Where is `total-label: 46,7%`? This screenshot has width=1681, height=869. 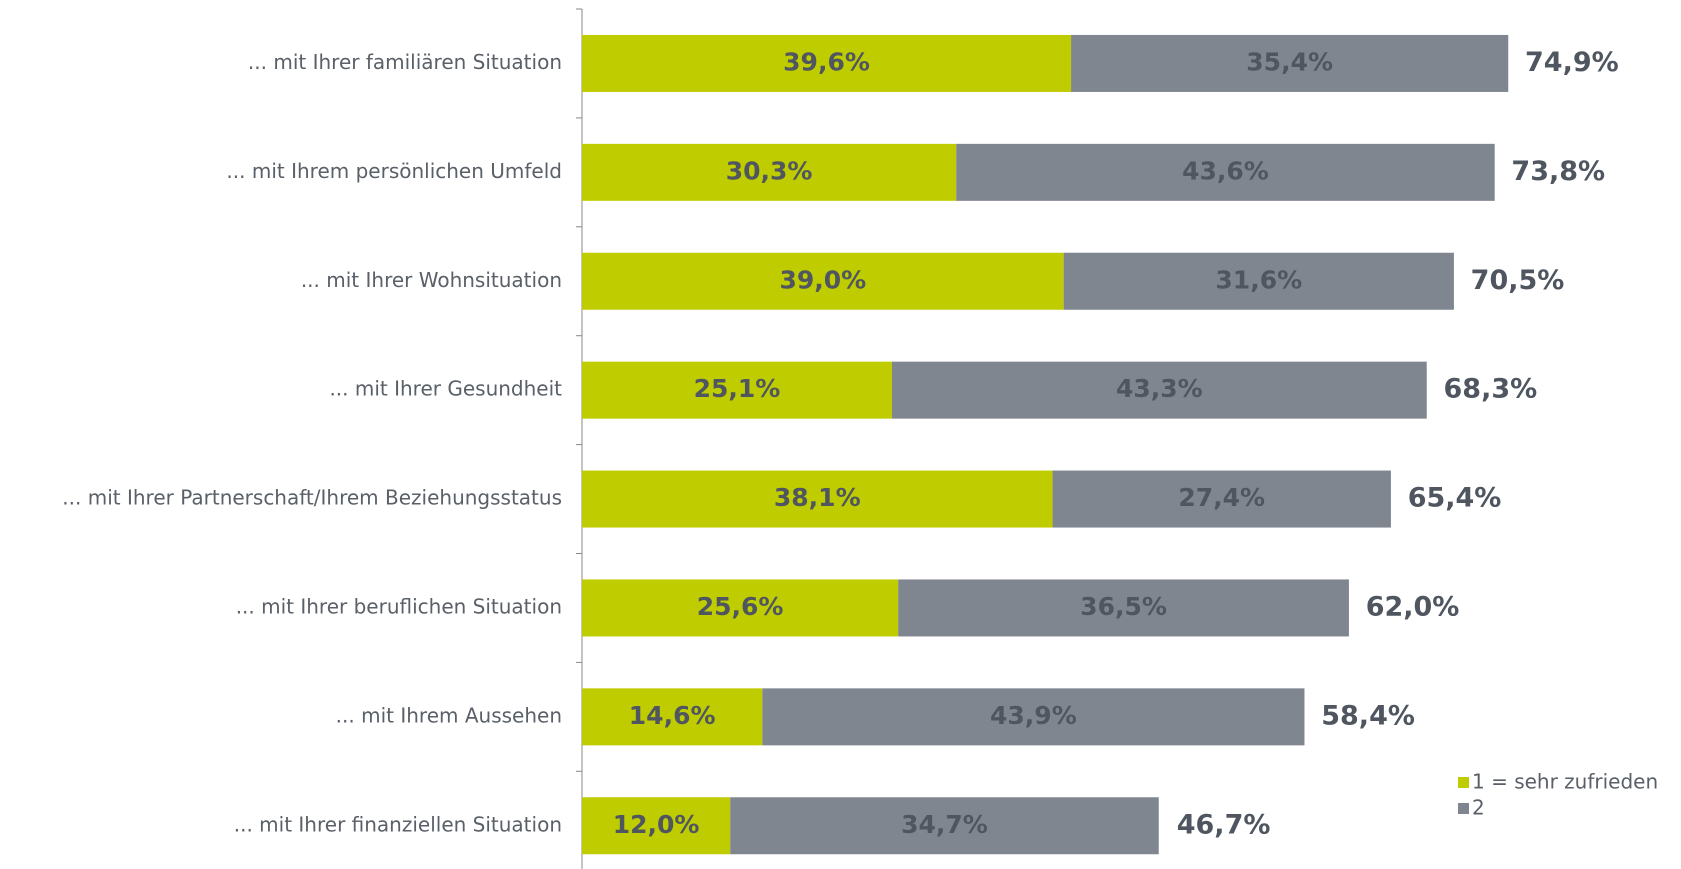 total-label: 46,7% is located at coordinates (1224, 824).